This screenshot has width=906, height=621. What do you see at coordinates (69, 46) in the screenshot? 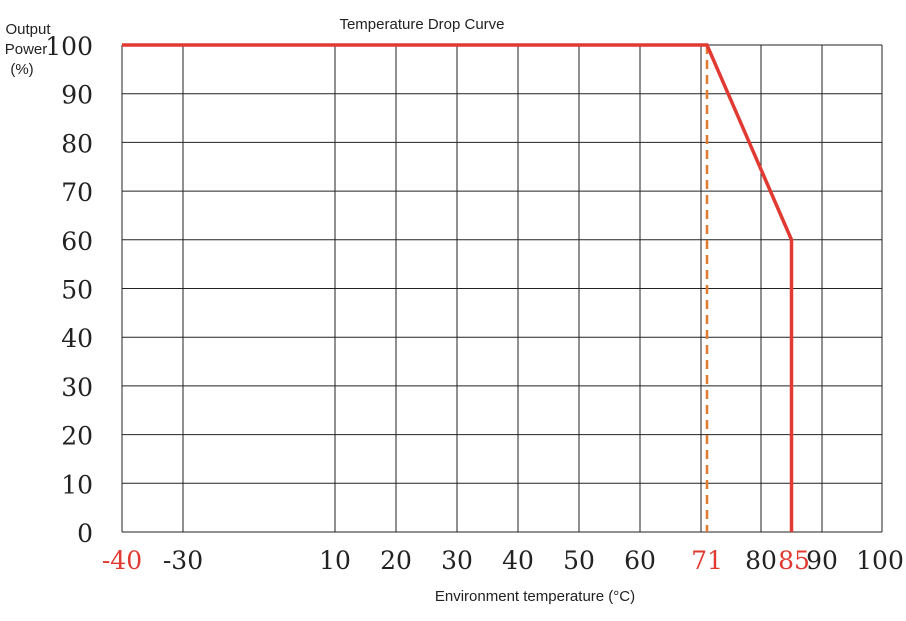
I see `y-tick-label: 100` at bounding box center [69, 46].